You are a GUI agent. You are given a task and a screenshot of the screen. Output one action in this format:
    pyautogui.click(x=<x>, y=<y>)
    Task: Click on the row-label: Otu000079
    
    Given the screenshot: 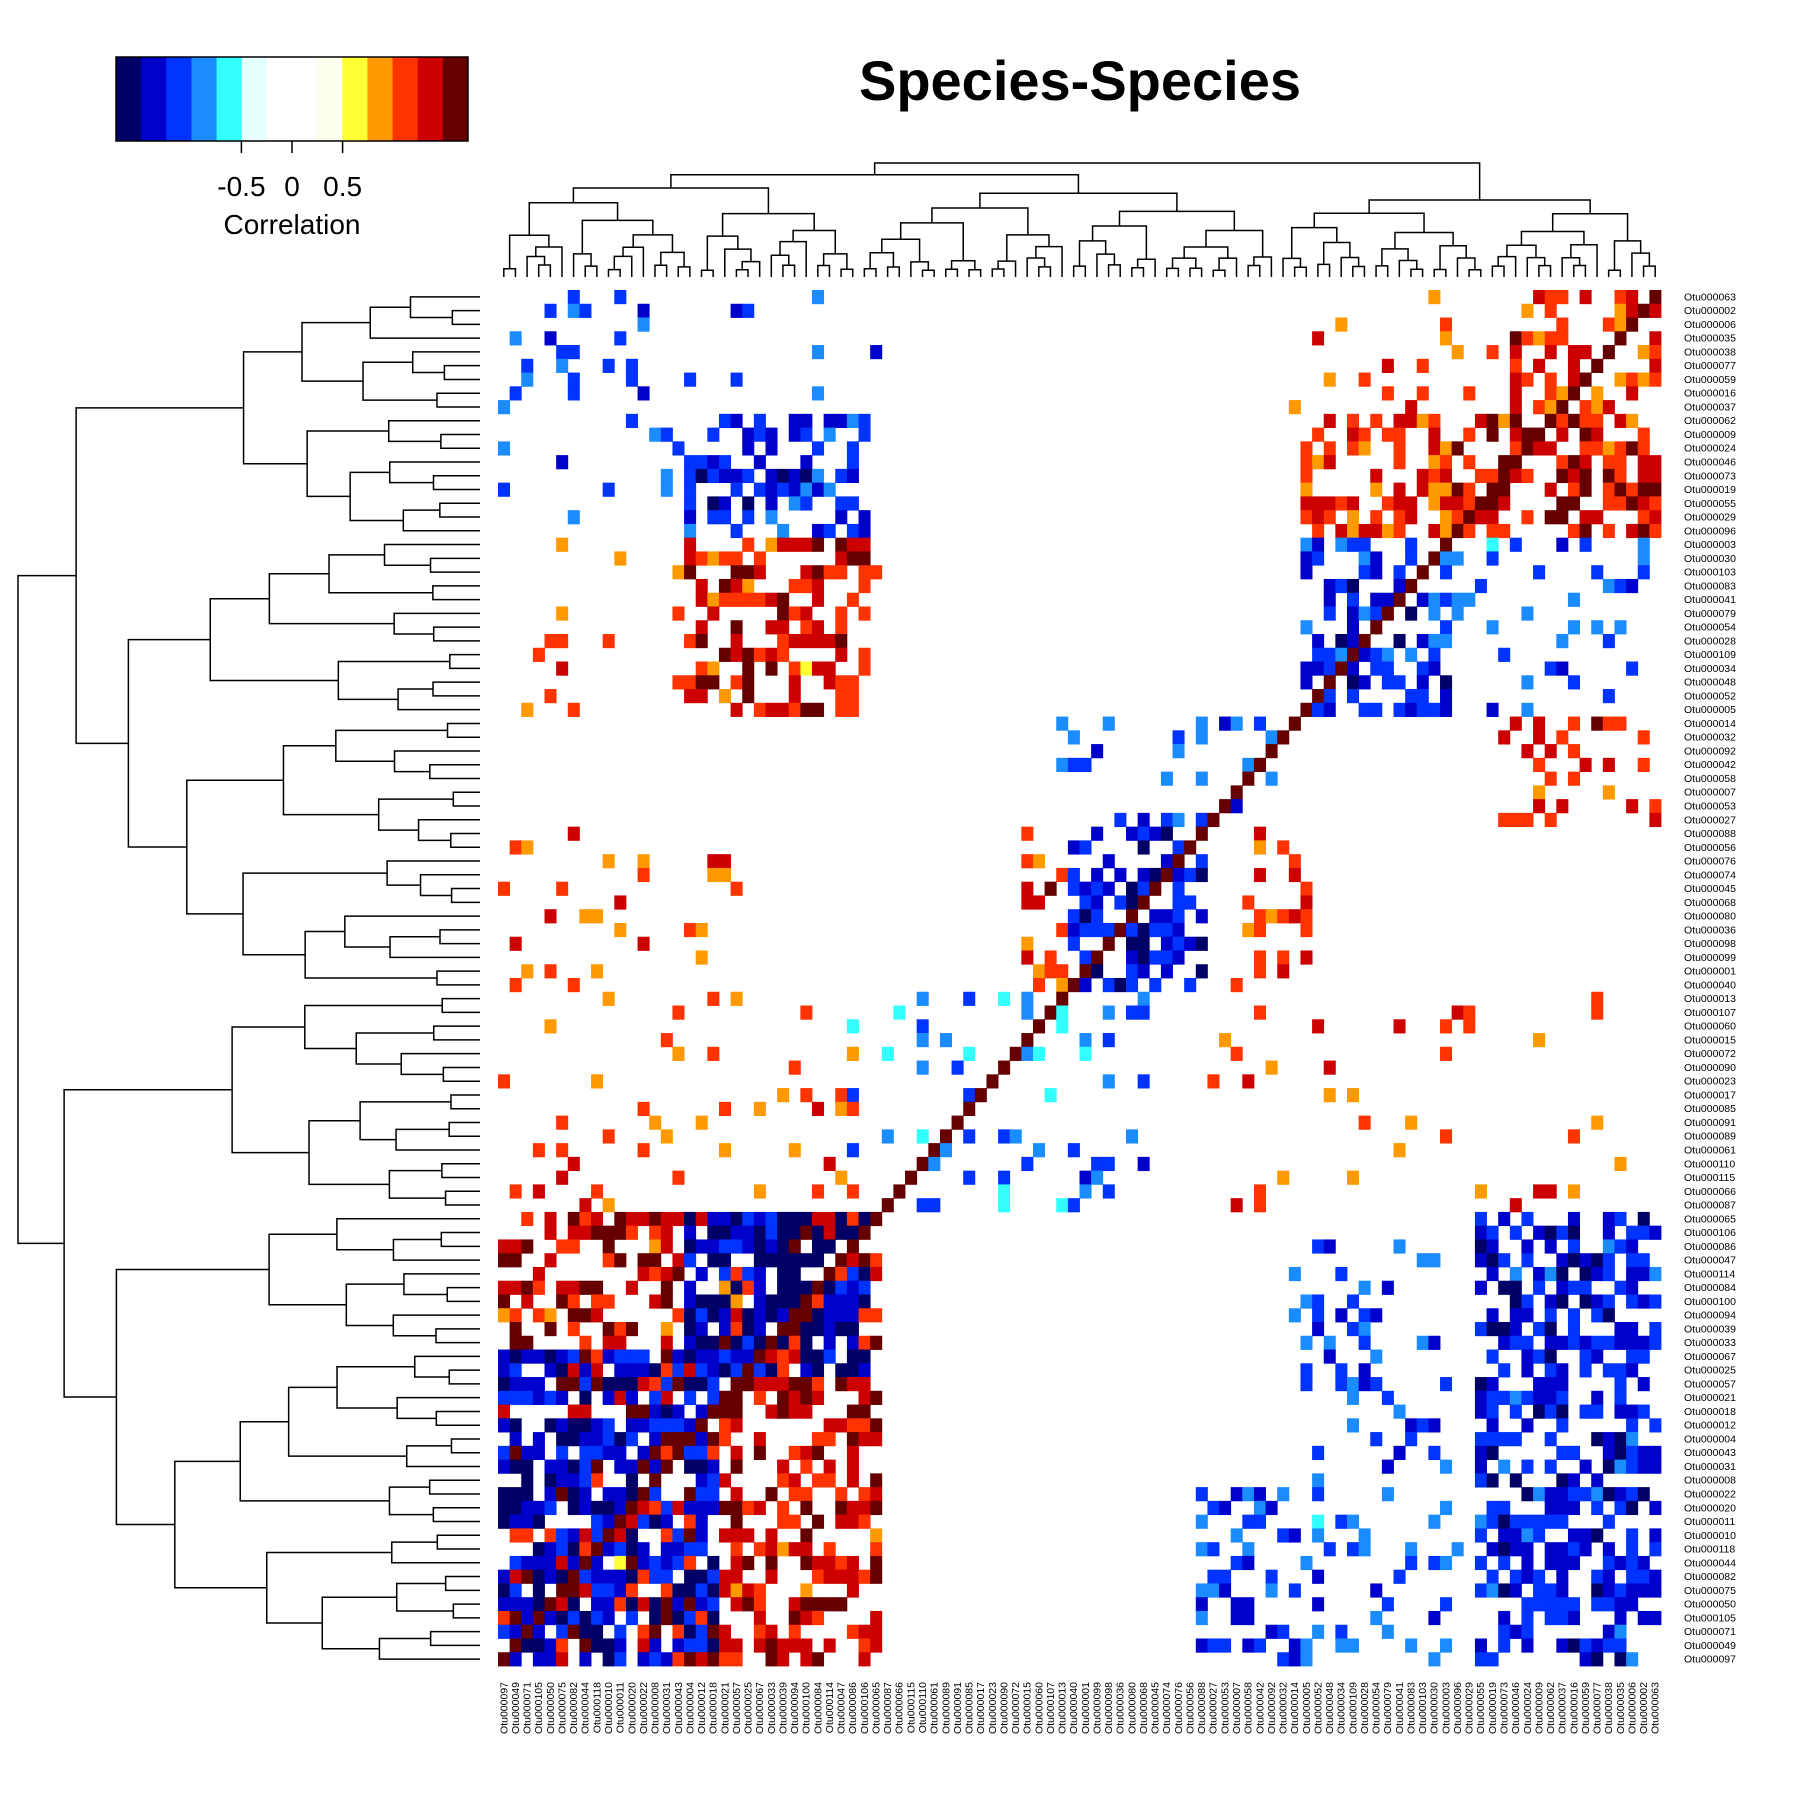 What is the action you would take?
    pyautogui.click(x=1710, y=614)
    